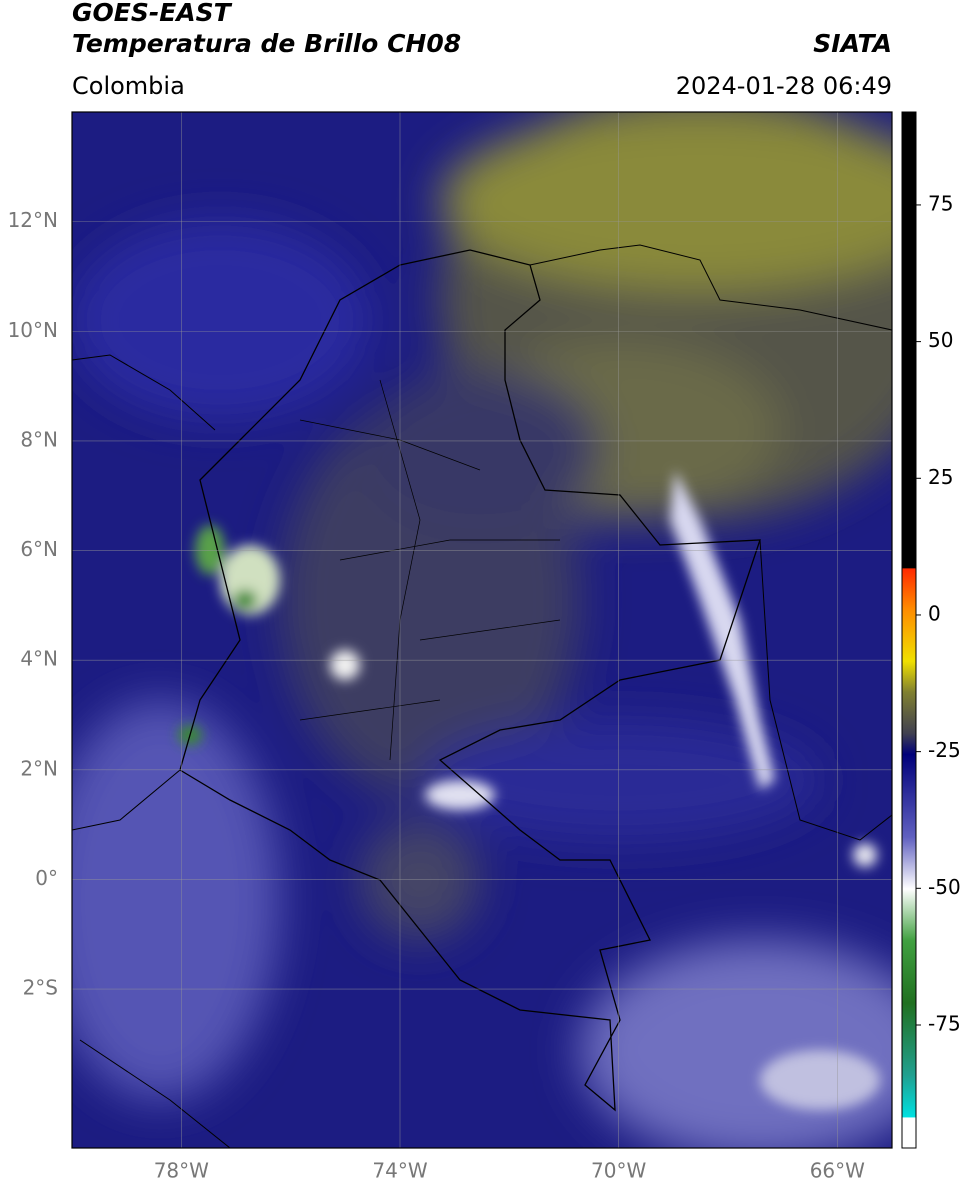 This screenshot has width=966, height=1194. Describe the element at coordinates (33, 330) in the screenshot. I see `y-tick-label: 10°N` at that location.